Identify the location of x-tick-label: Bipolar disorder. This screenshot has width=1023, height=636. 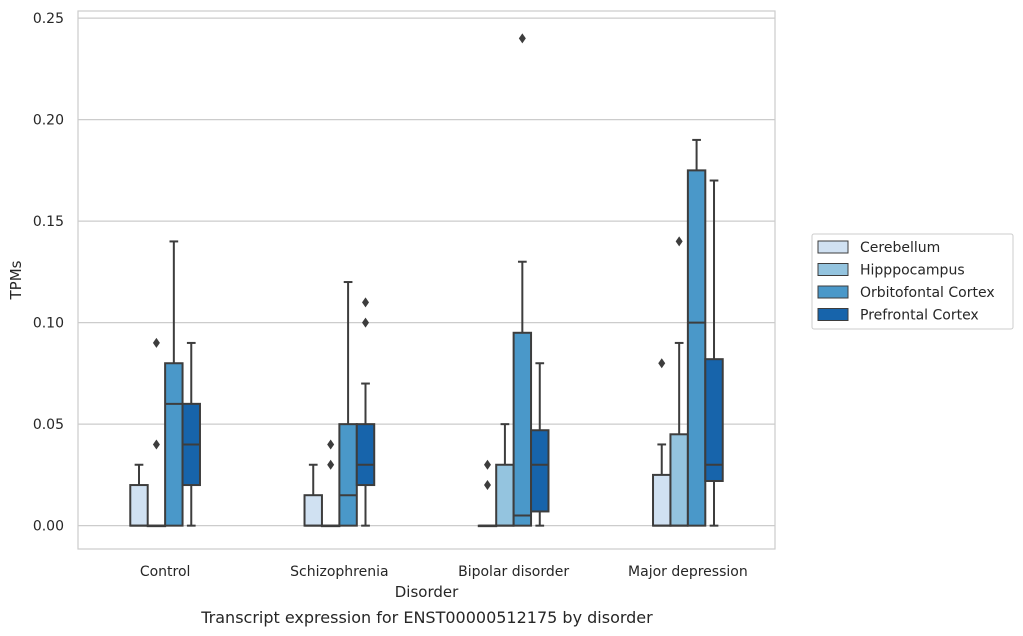
(513, 572).